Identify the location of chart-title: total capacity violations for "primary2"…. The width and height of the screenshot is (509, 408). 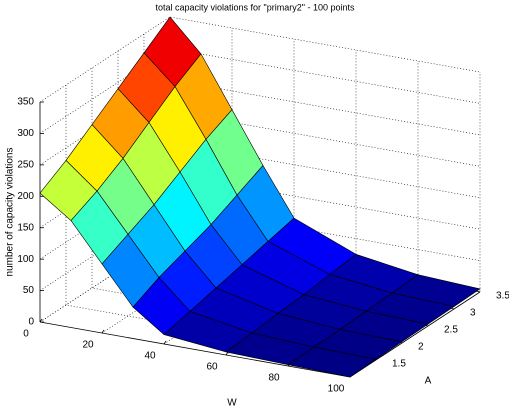
(255, 7).